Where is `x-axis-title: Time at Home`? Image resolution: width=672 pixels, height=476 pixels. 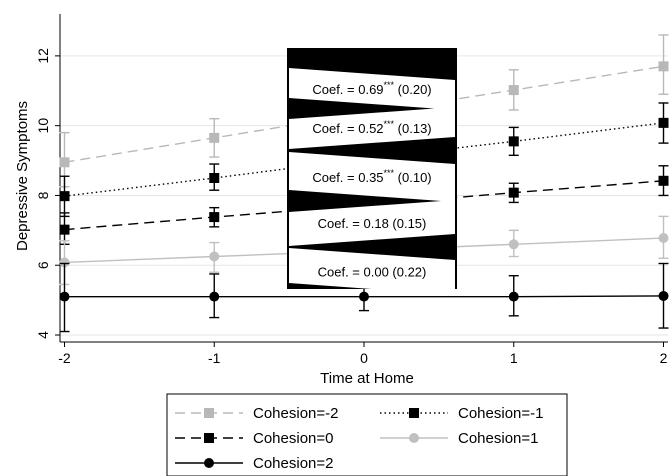
x-axis-title: Time at Home is located at coordinates (367, 378).